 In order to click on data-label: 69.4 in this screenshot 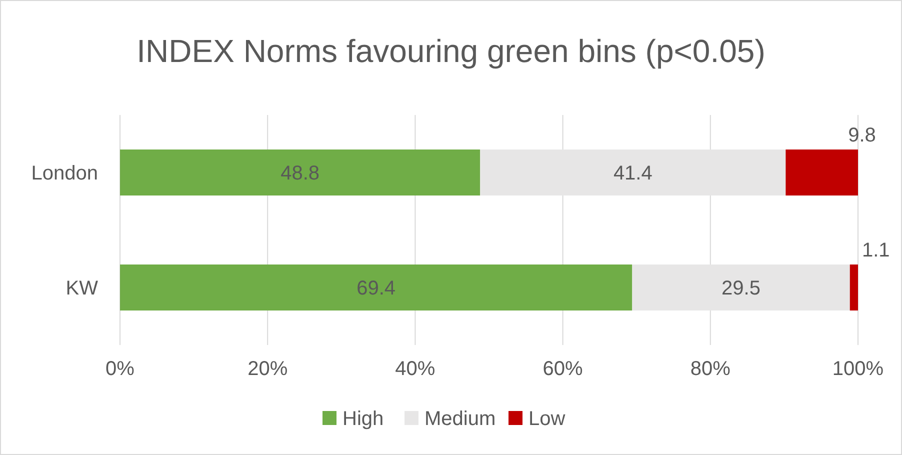, I will do `click(376, 289)`.